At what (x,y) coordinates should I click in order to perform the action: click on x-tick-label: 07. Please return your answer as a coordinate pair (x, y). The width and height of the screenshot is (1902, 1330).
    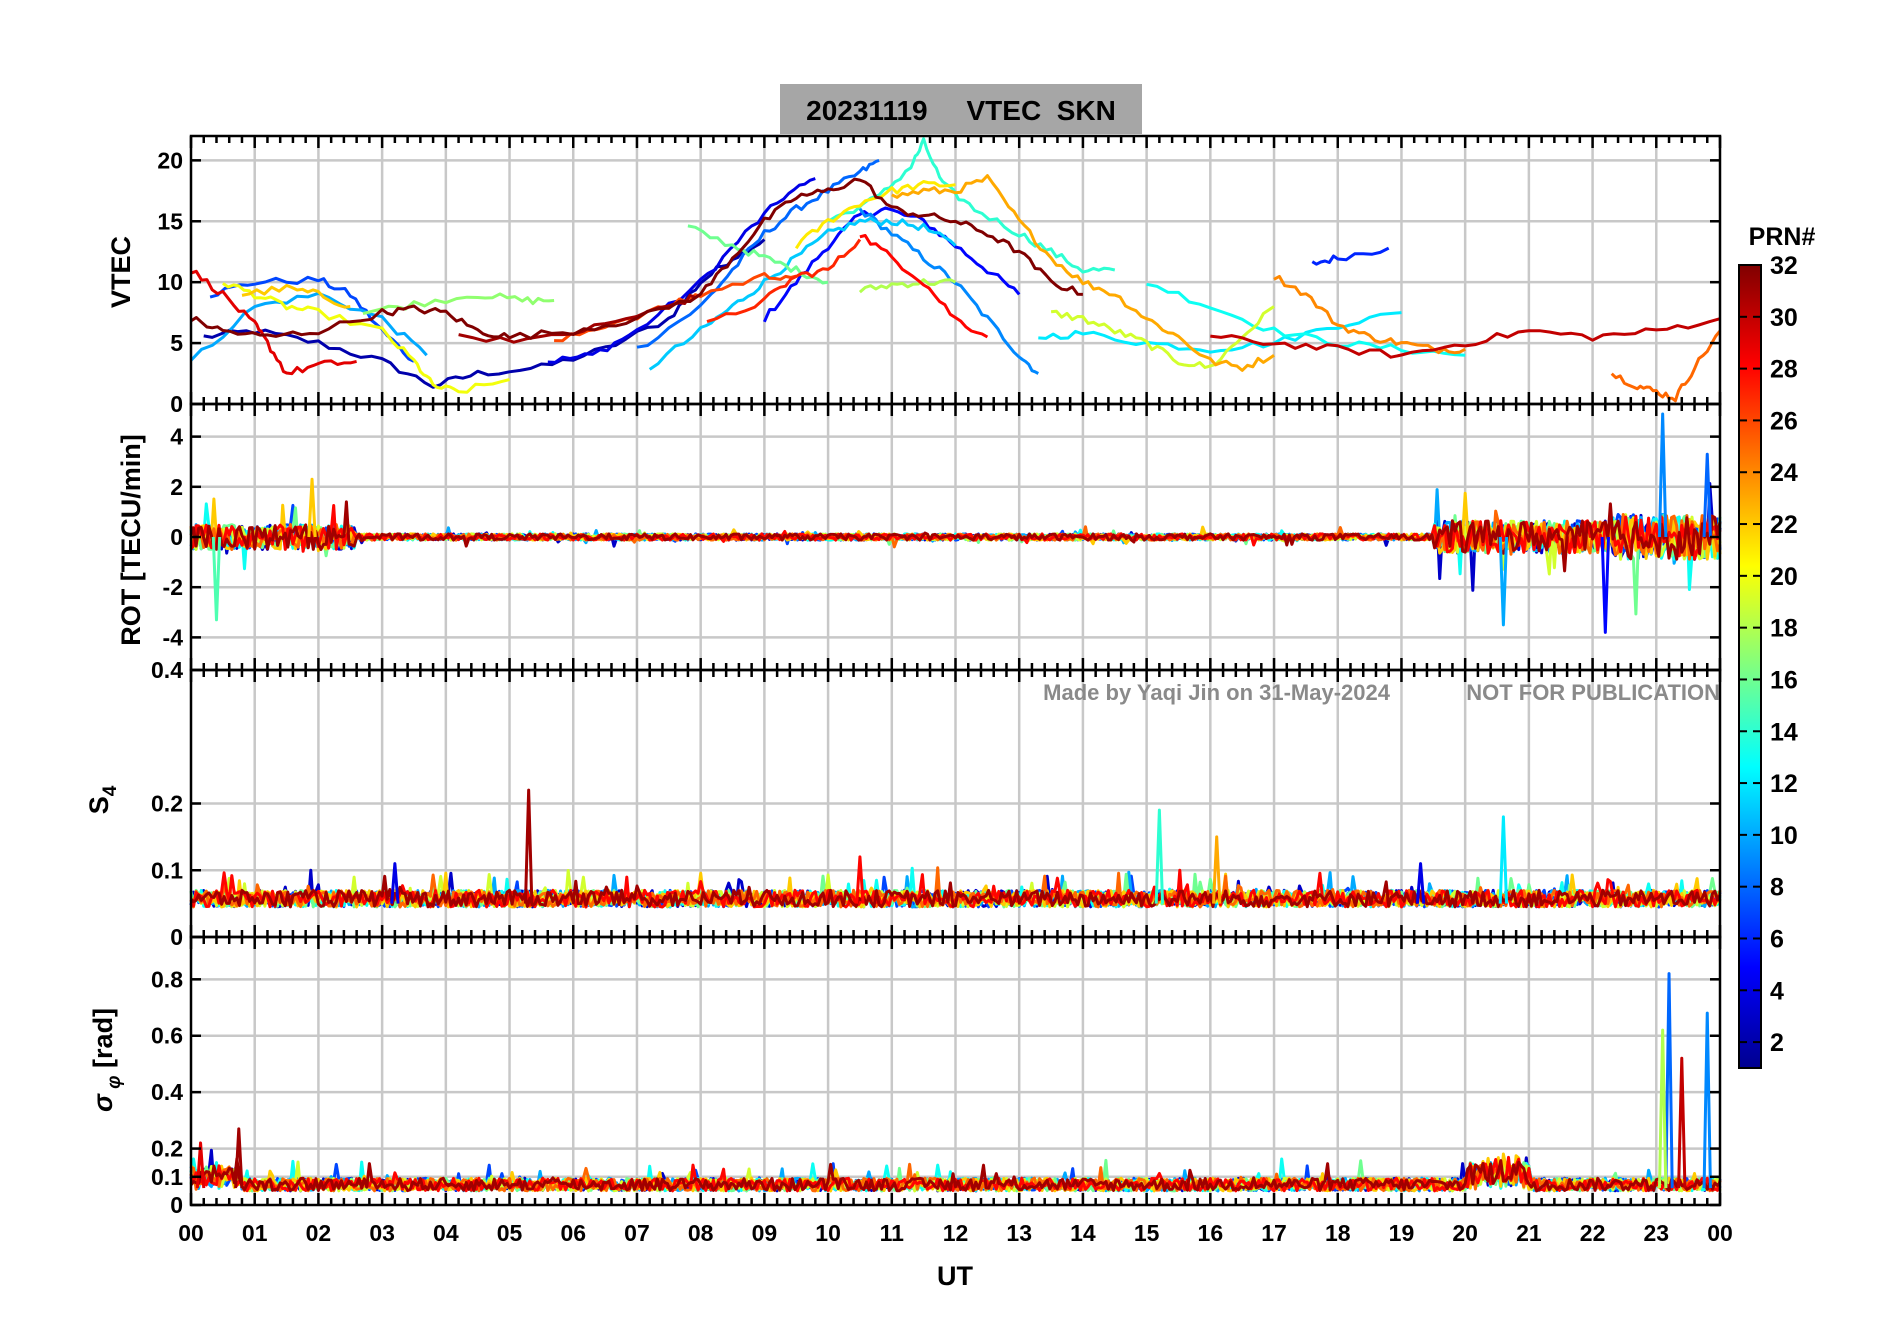
    Looking at the image, I should click on (637, 1233).